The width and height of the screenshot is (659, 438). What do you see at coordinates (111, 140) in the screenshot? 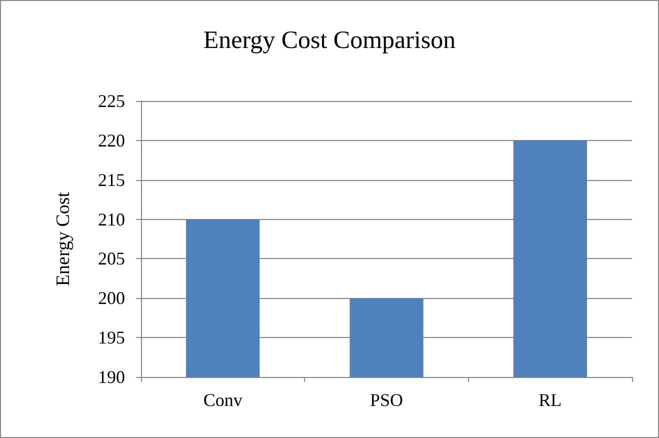
I see `y-tick-label: 220` at bounding box center [111, 140].